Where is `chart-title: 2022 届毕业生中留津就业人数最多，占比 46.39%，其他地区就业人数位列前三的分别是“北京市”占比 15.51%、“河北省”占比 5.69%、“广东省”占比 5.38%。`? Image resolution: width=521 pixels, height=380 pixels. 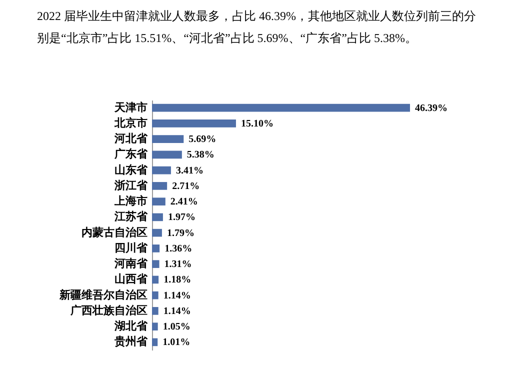 chart-title: 2022 届毕业生中留津就业人数最多，占比 46.39%，其他地区就业人数位列前三的分别是“北京市”占比 15.51%、“河北省”占比 5.69%、“广东省”占比 5.38%。 is located at coordinates (256, 27).